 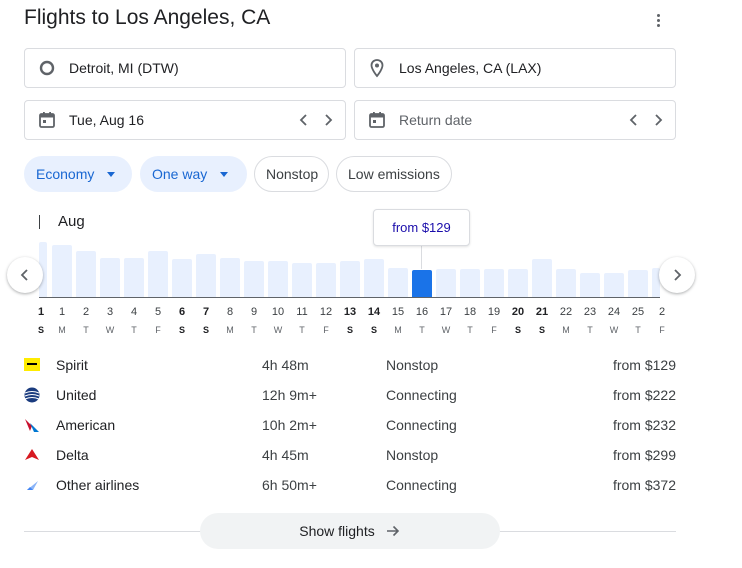 What do you see at coordinates (398, 312) in the screenshot?
I see `day-15-number: 15` at bounding box center [398, 312].